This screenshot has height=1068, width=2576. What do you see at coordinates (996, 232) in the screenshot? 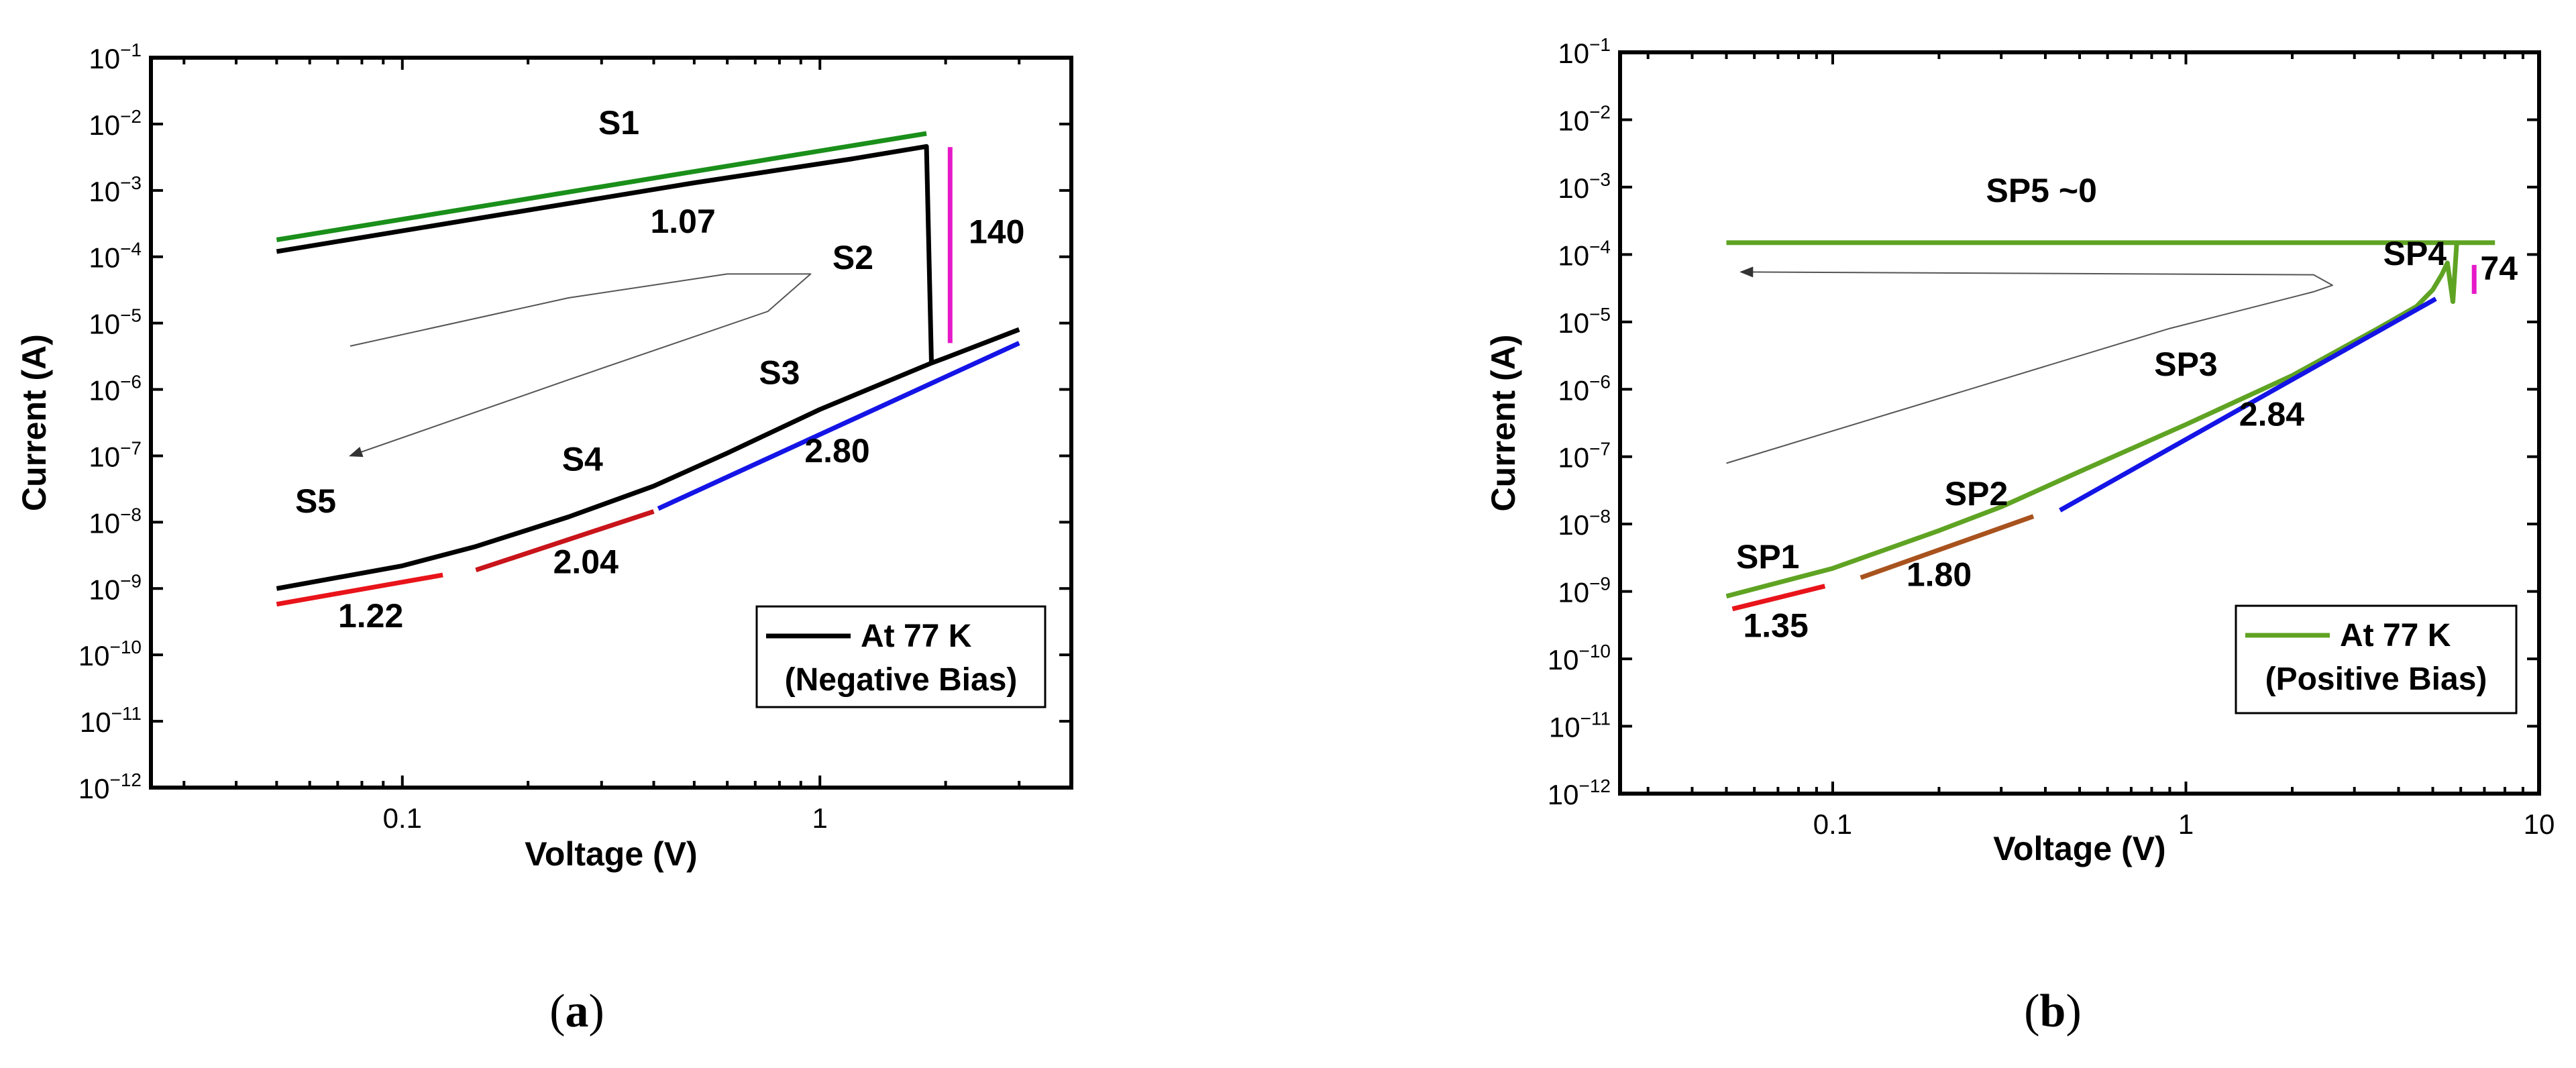
I see `annotation-label: 140` at bounding box center [996, 232].